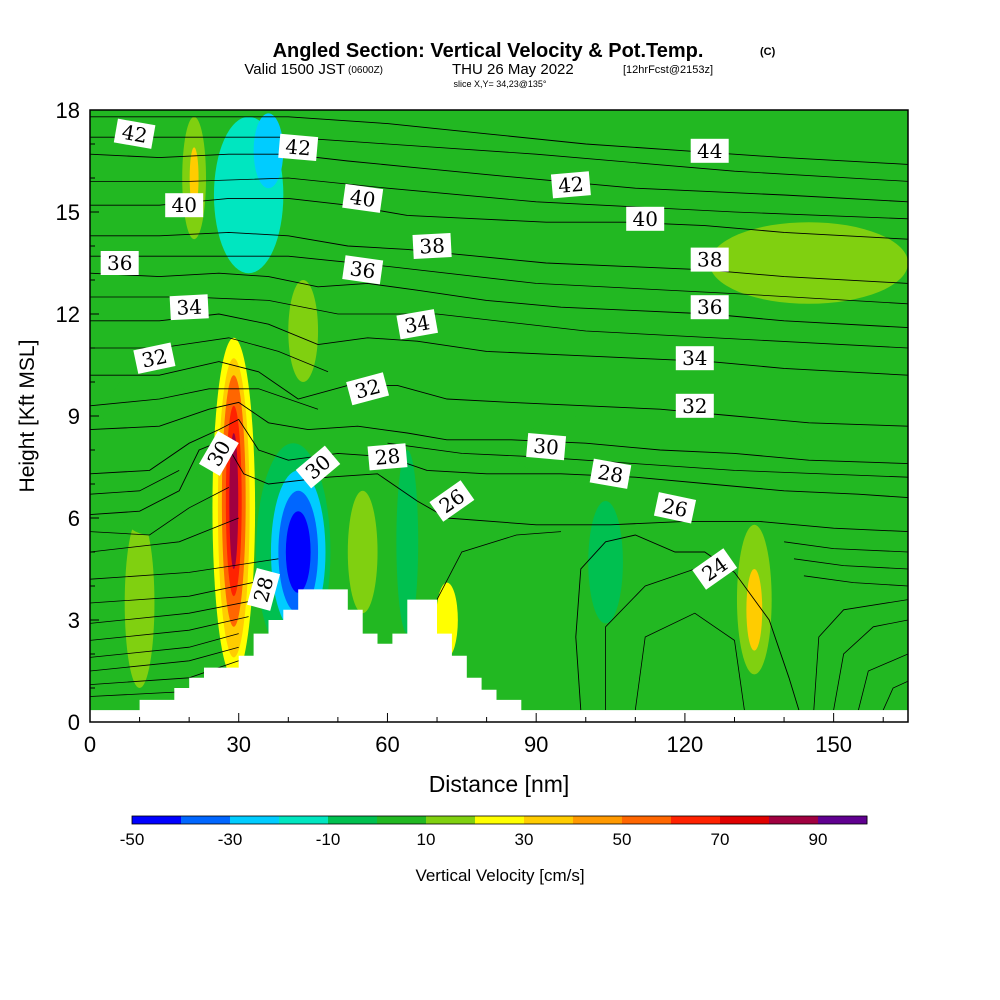 Image resolution: width=1000 pixels, height=1000 pixels. I want to click on x-tick-label: 150, so click(833, 744).